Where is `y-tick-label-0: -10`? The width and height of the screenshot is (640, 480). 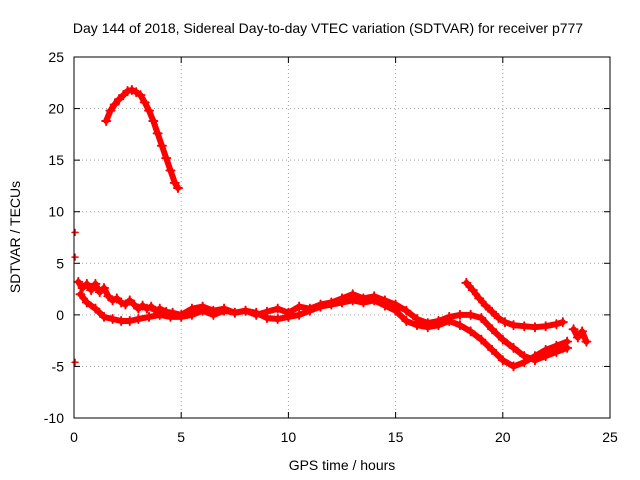 y-tick-label-0: -10 is located at coordinates (54, 418).